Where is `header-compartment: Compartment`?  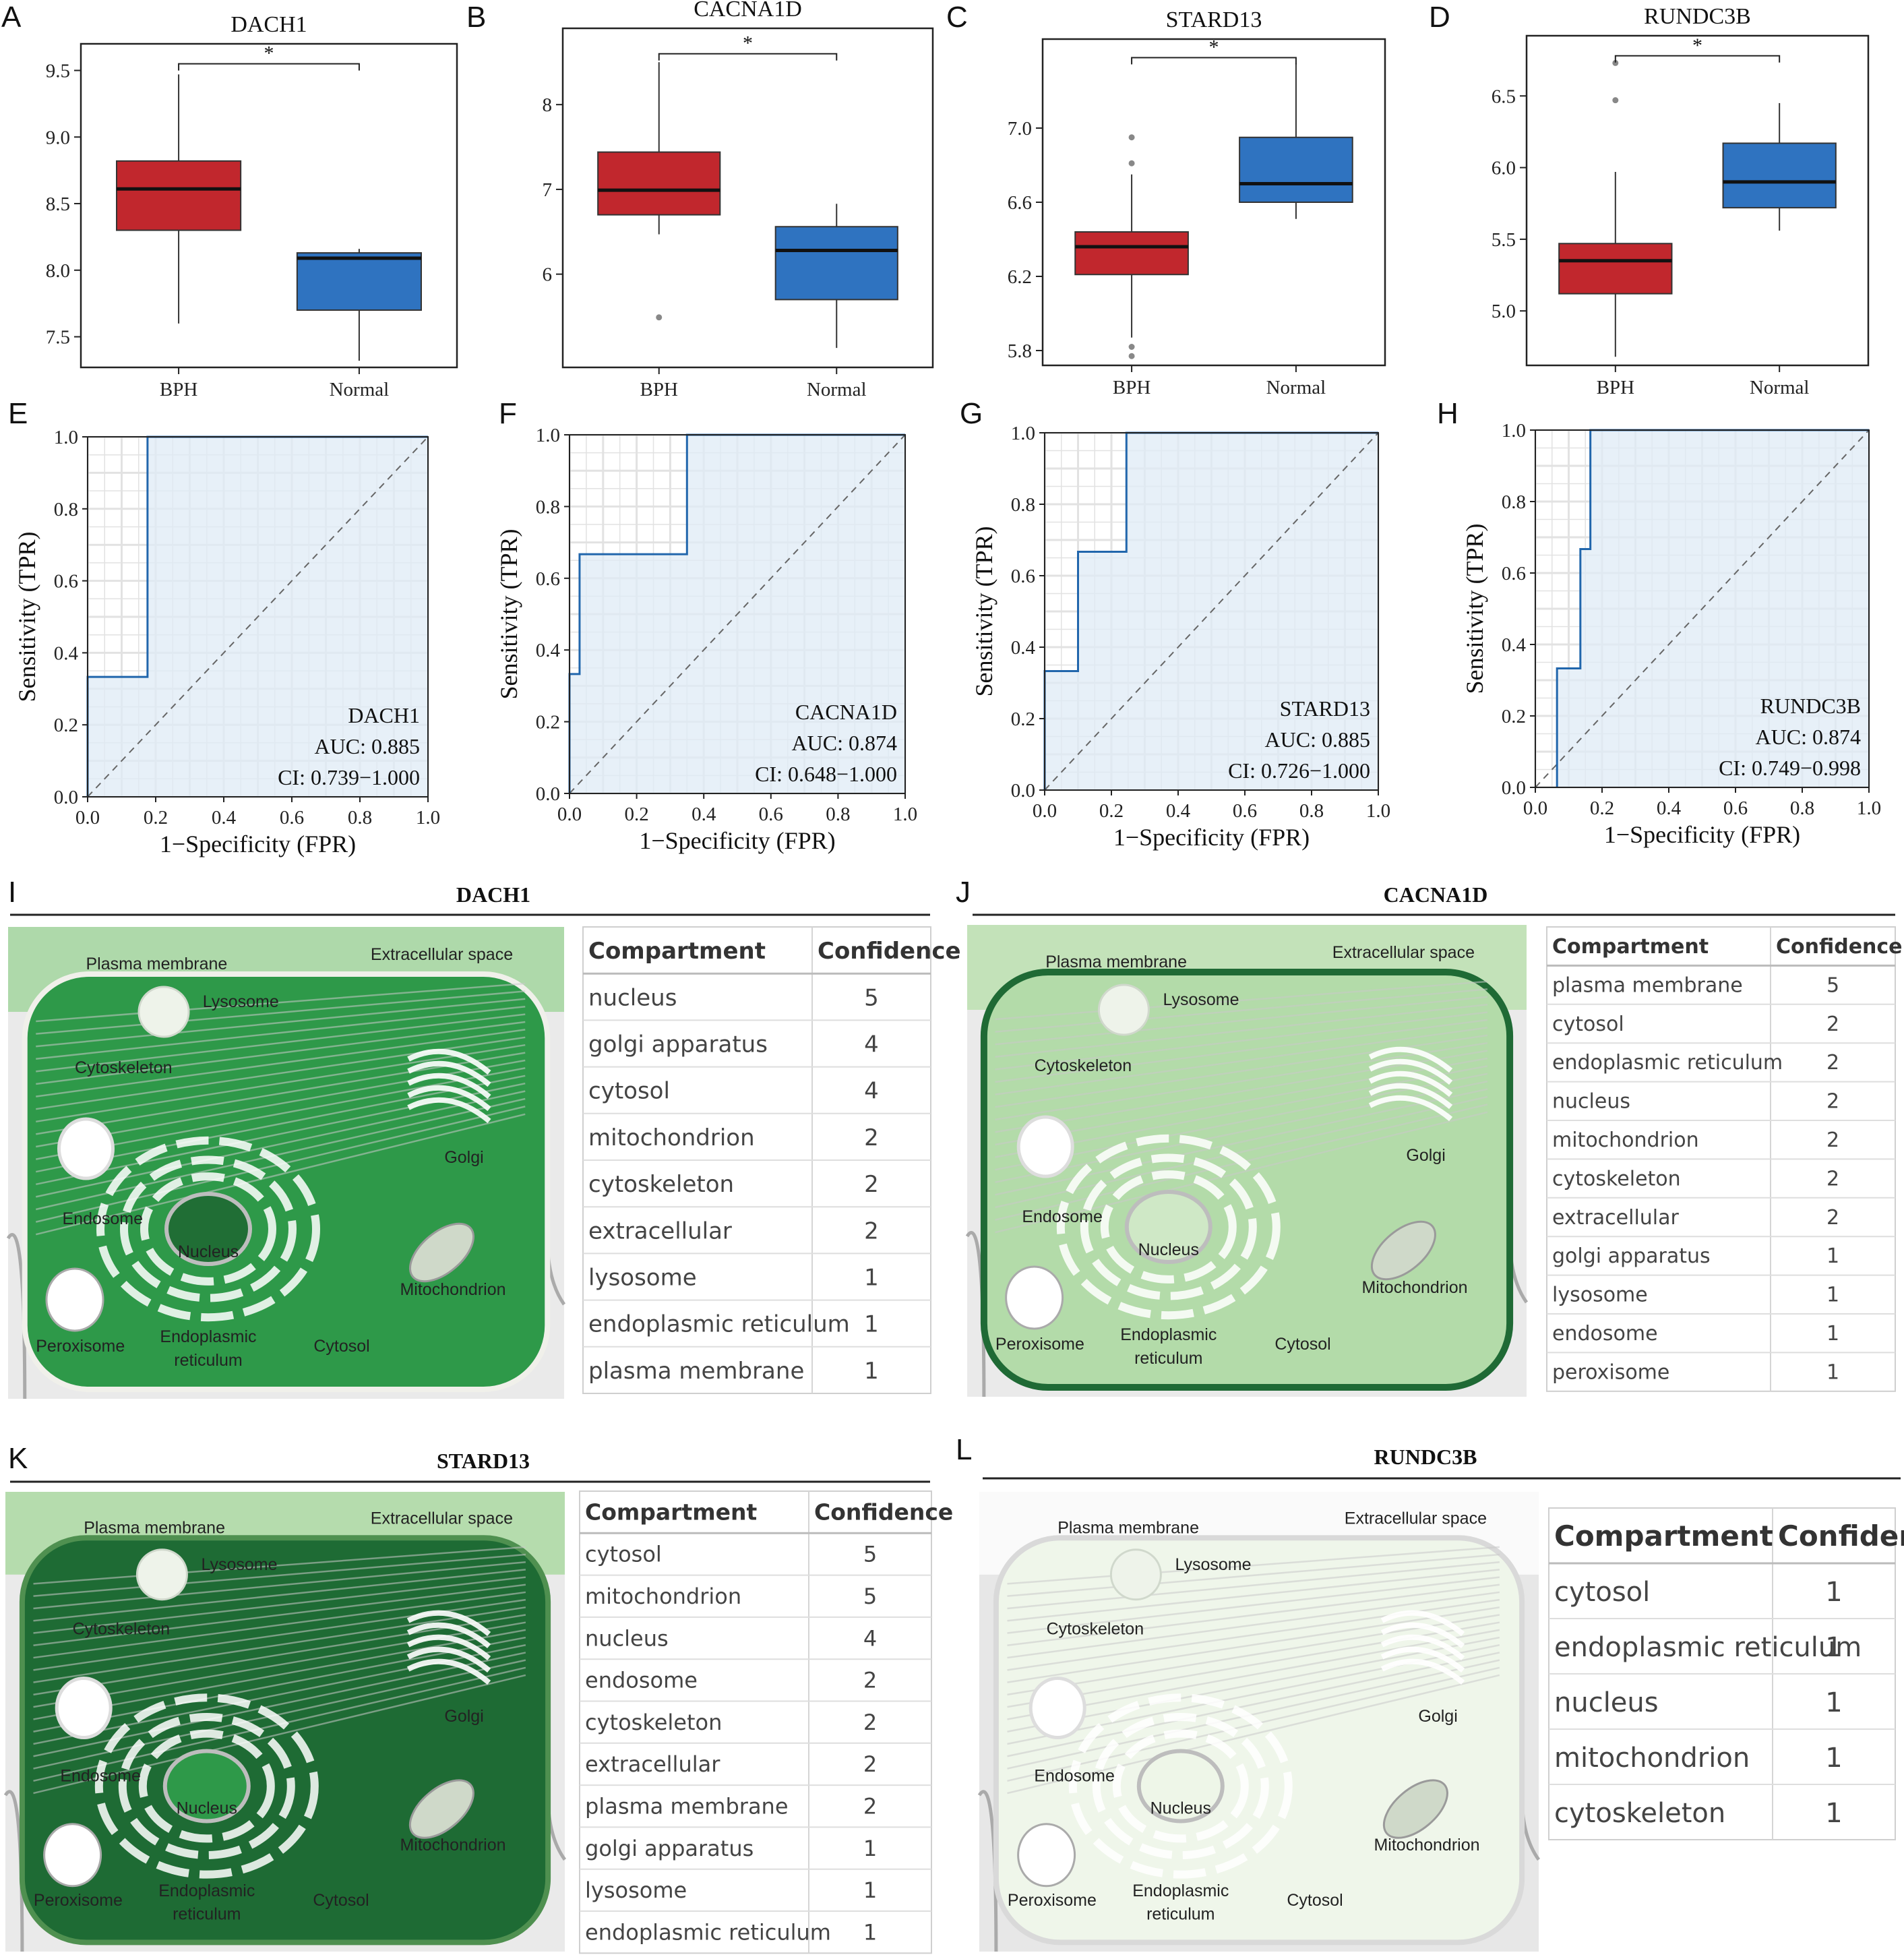 header-compartment: Compartment is located at coordinates (677, 951).